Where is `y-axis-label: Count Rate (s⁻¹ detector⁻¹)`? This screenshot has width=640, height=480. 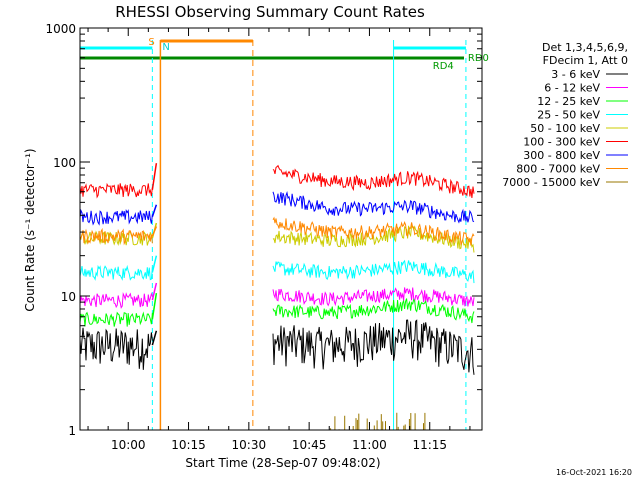 y-axis-label: Count Rate (s⁻¹ detector⁻¹) is located at coordinates (30, 229).